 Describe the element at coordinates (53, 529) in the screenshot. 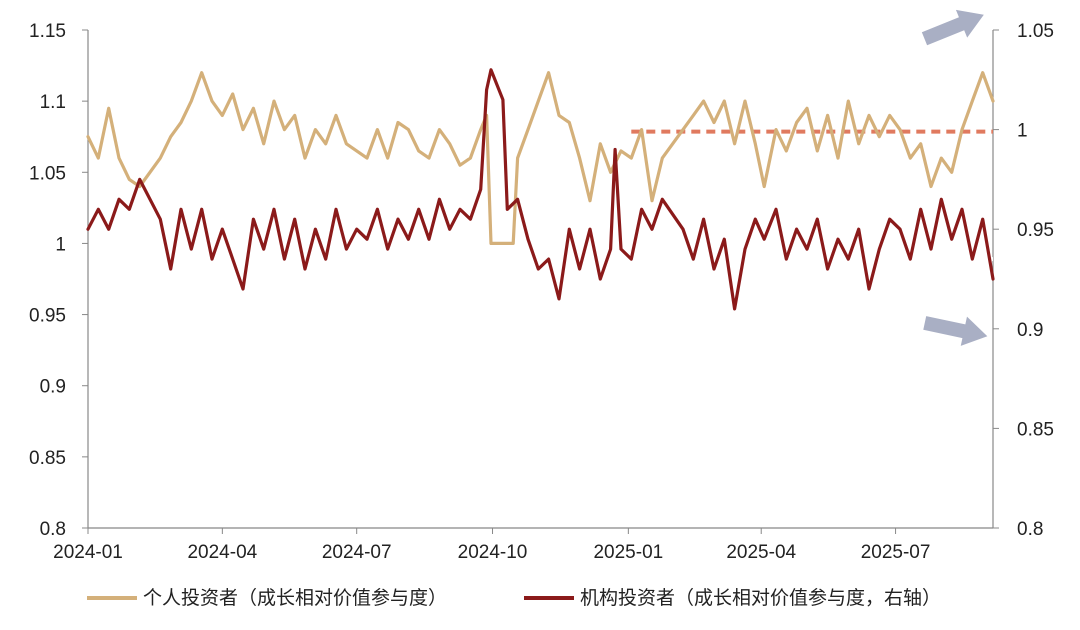

I see `y-left-tick-label: 0.8` at that location.